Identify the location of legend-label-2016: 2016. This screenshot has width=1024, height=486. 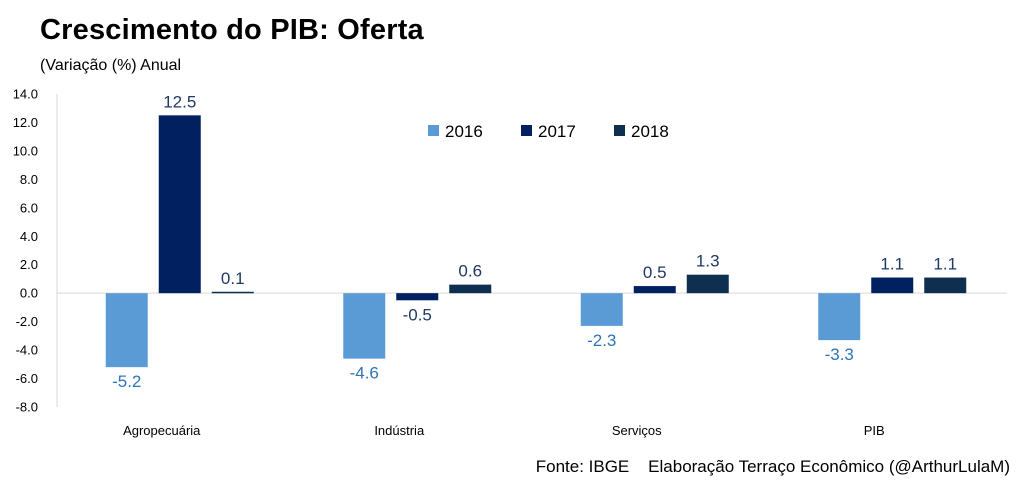
(464, 131).